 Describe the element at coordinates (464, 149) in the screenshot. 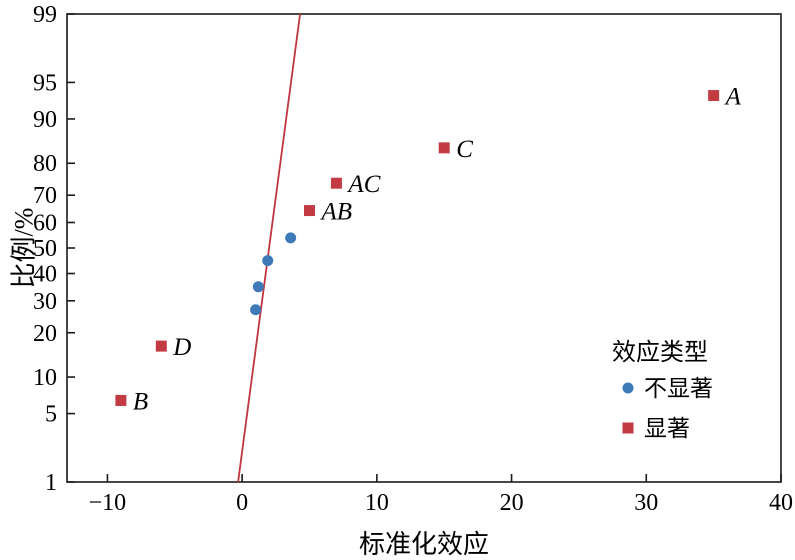

I see `point-label-C: C` at that location.